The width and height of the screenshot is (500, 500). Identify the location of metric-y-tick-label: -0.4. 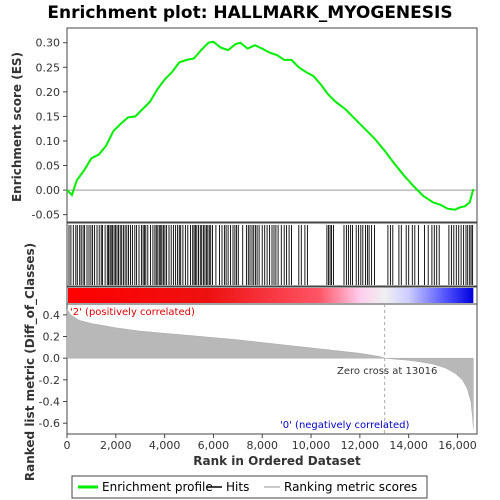
(49, 402).